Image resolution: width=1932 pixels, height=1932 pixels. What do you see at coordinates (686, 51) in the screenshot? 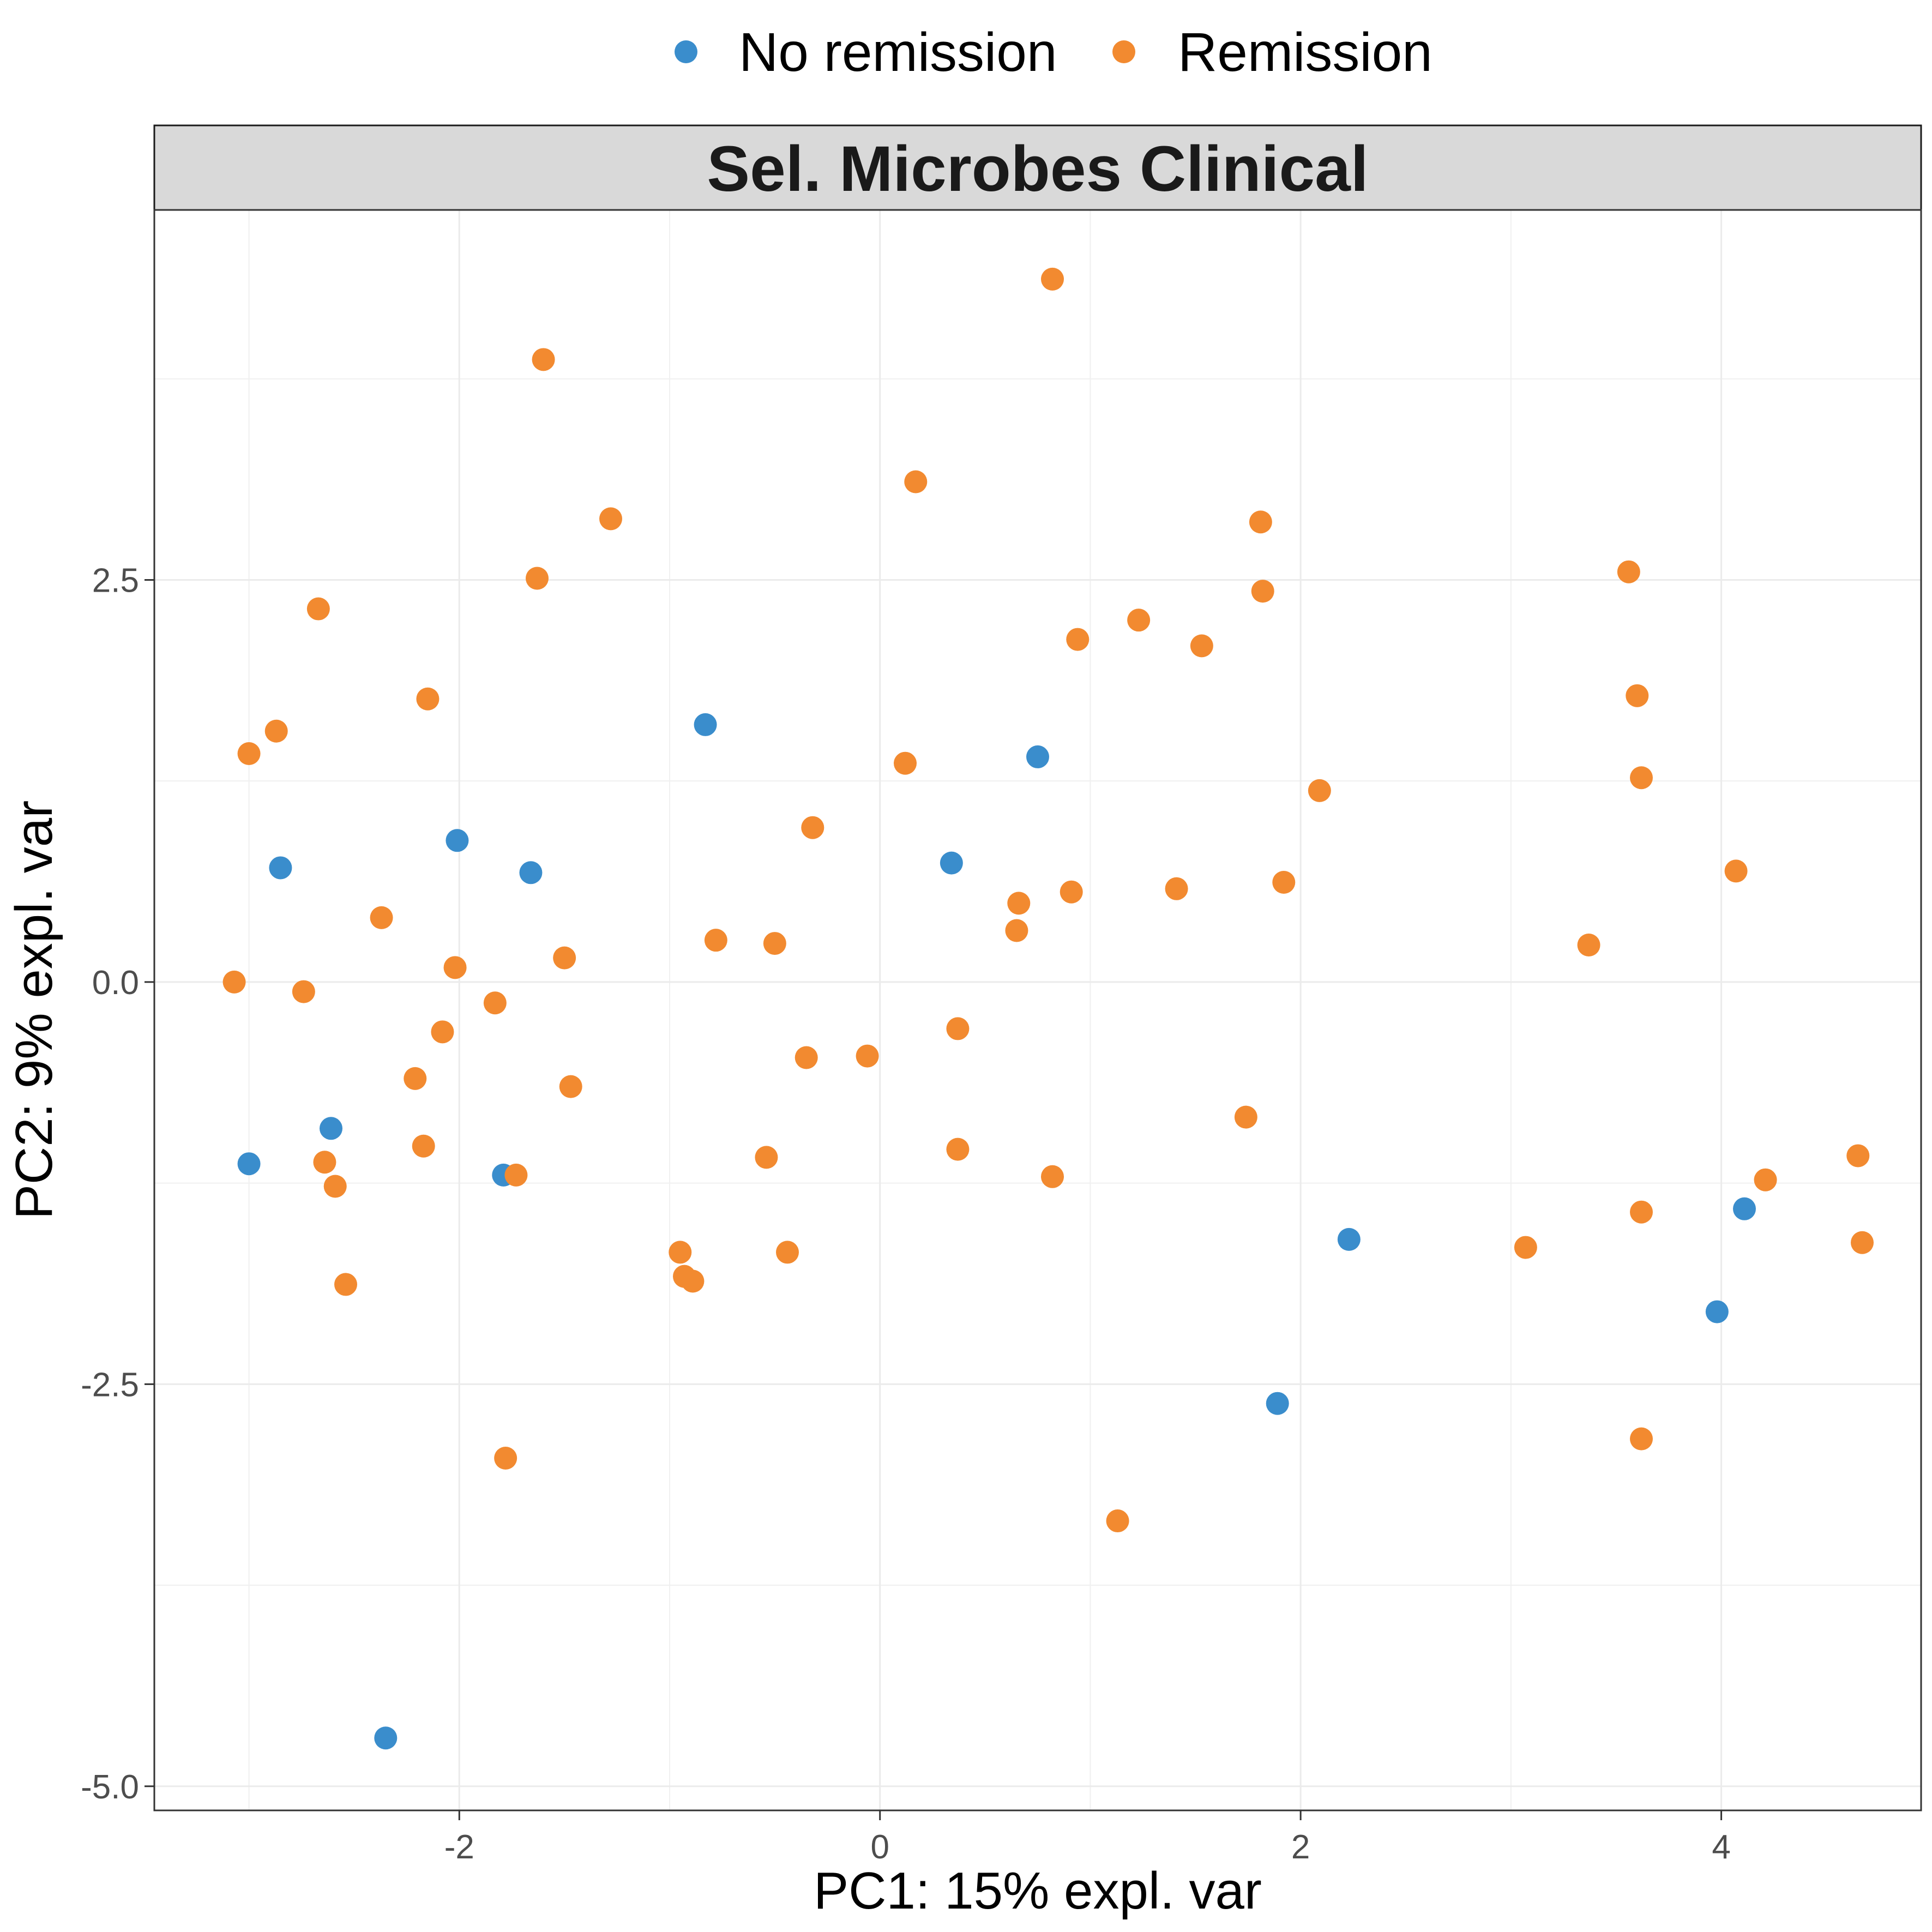
I see `legend-swatch-no-remission` at bounding box center [686, 51].